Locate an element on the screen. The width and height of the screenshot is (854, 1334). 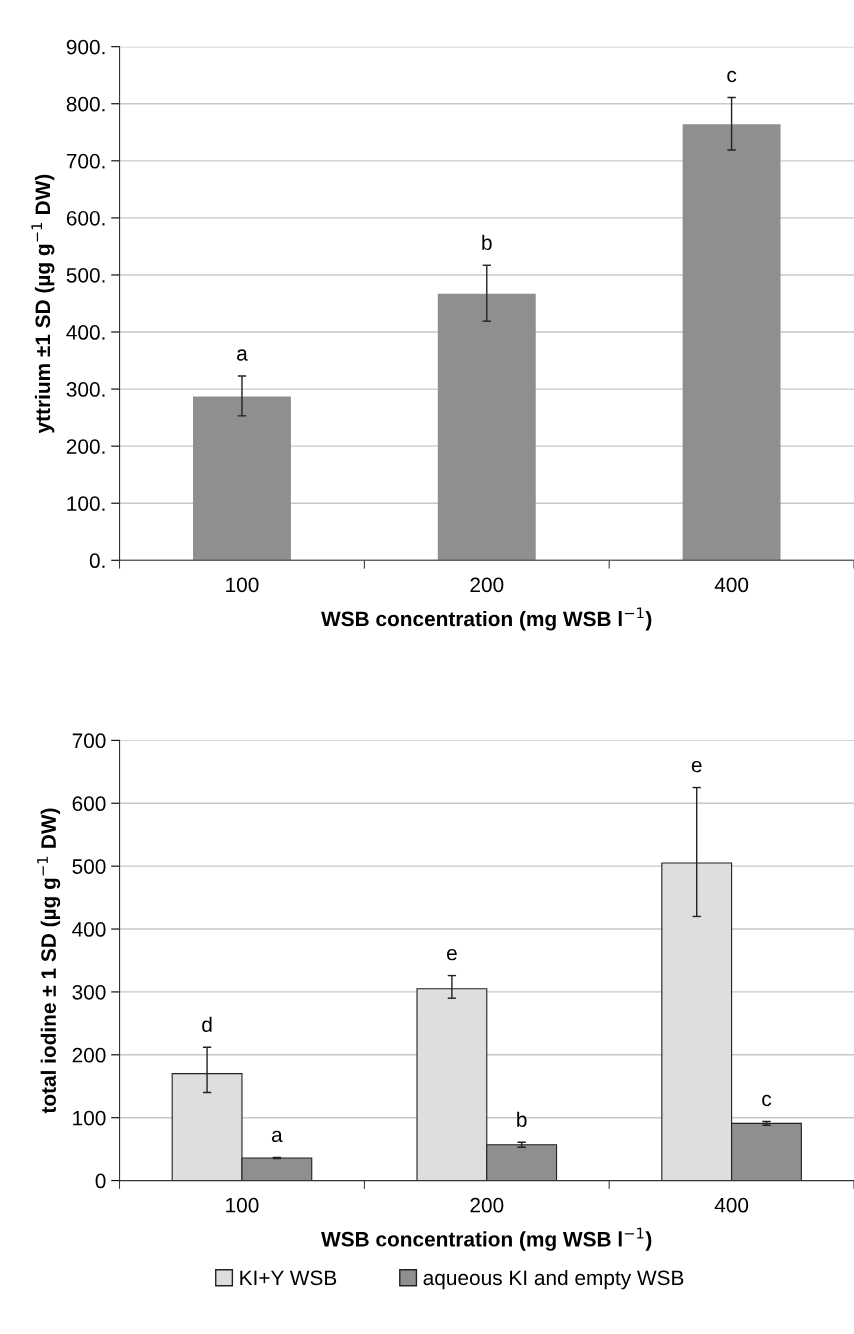
y-tick-label: 800. is located at coordinates (85, 104).